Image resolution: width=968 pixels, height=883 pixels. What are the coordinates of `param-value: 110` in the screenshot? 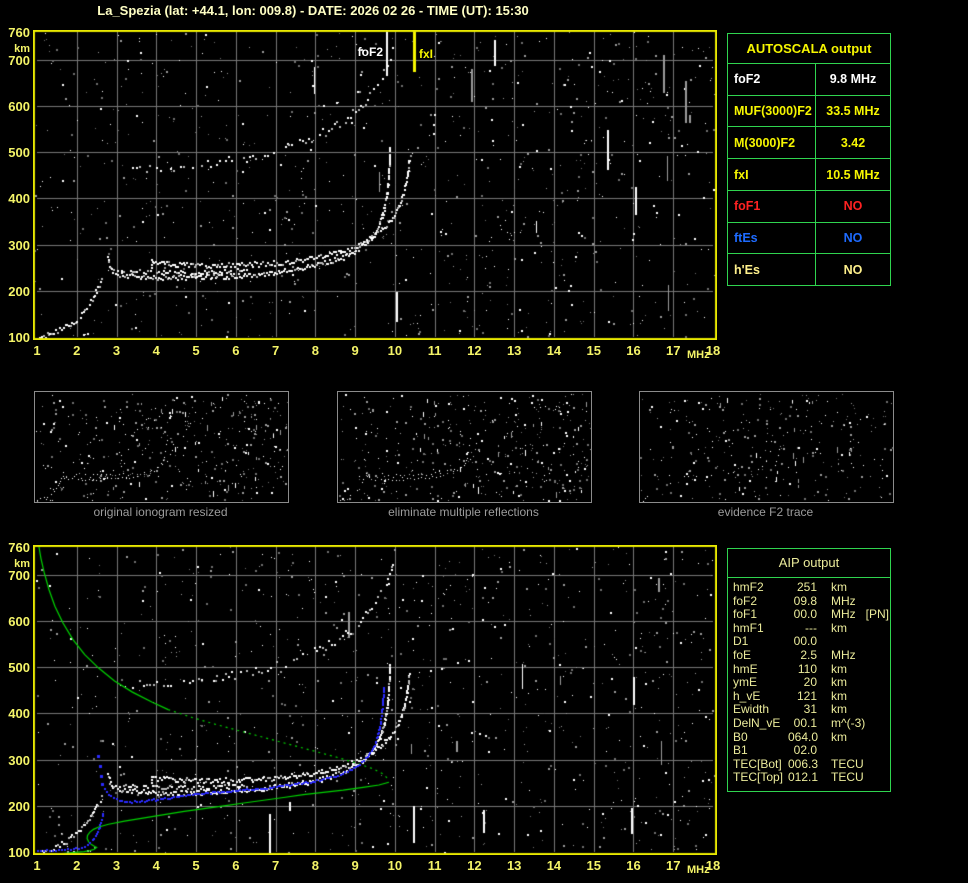 It's located at (807, 668).